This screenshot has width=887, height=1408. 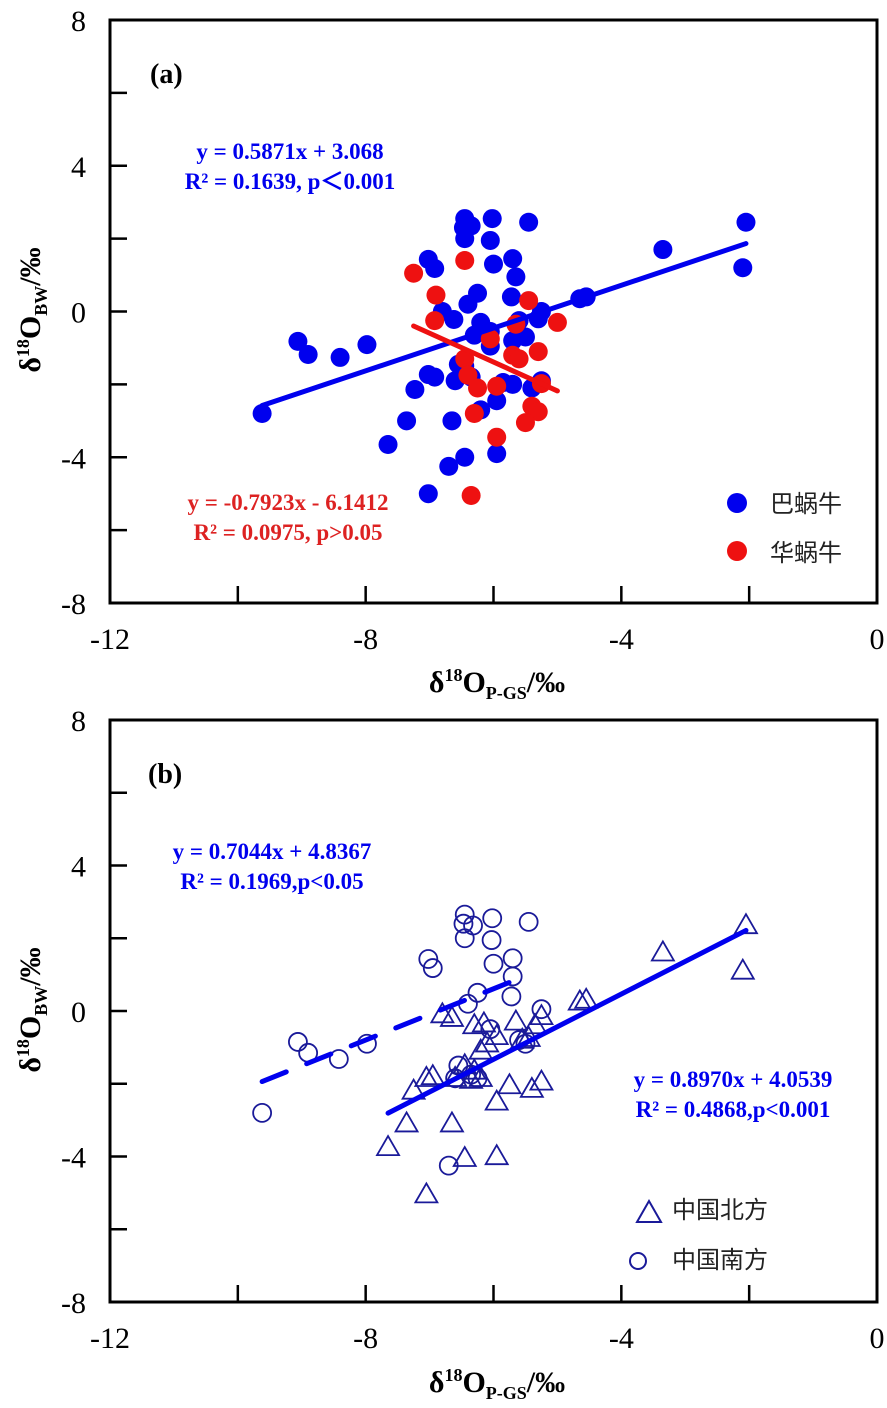 I want to click on legend-label: 华蜗牛, so click(x=806, y=553).